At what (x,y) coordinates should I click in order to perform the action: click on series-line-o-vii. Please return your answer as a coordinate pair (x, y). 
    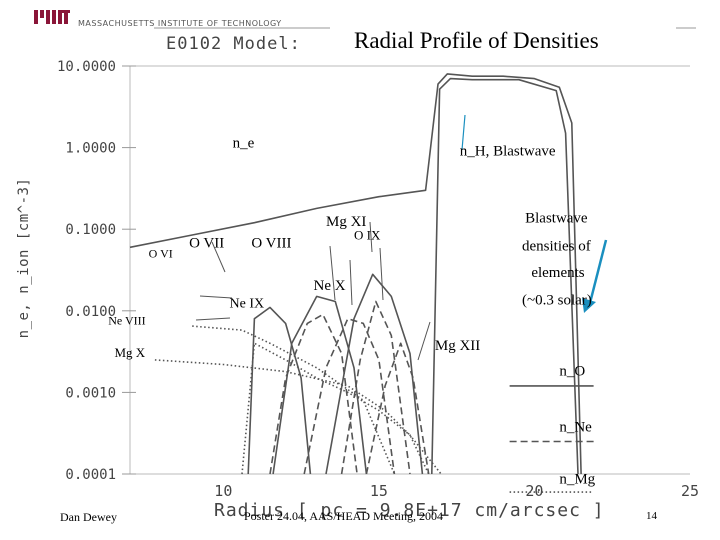
    Looking at the image, I should click on (279, 390).